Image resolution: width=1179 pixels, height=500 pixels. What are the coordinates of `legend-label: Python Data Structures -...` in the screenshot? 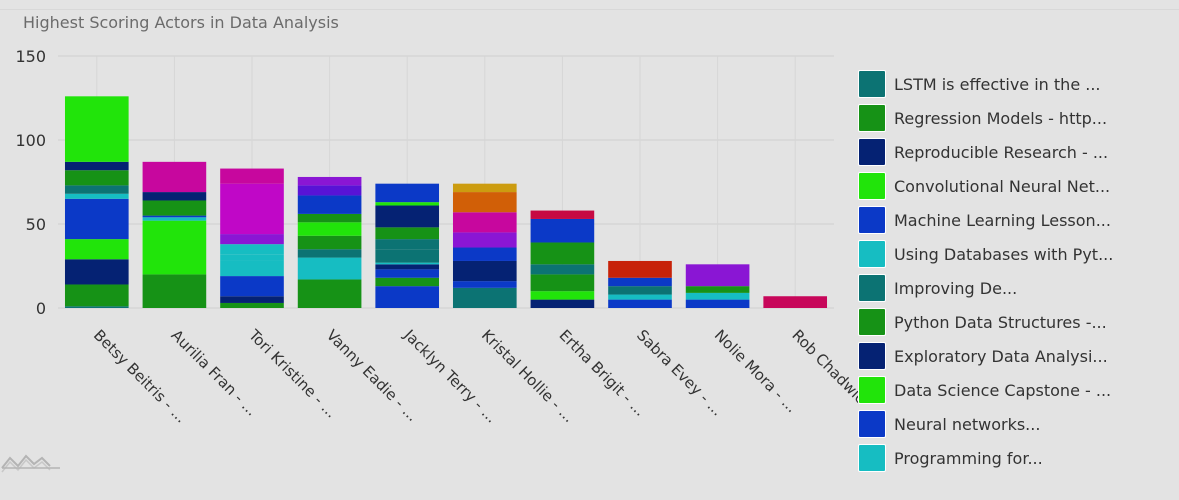 It's located at (1000, 322).